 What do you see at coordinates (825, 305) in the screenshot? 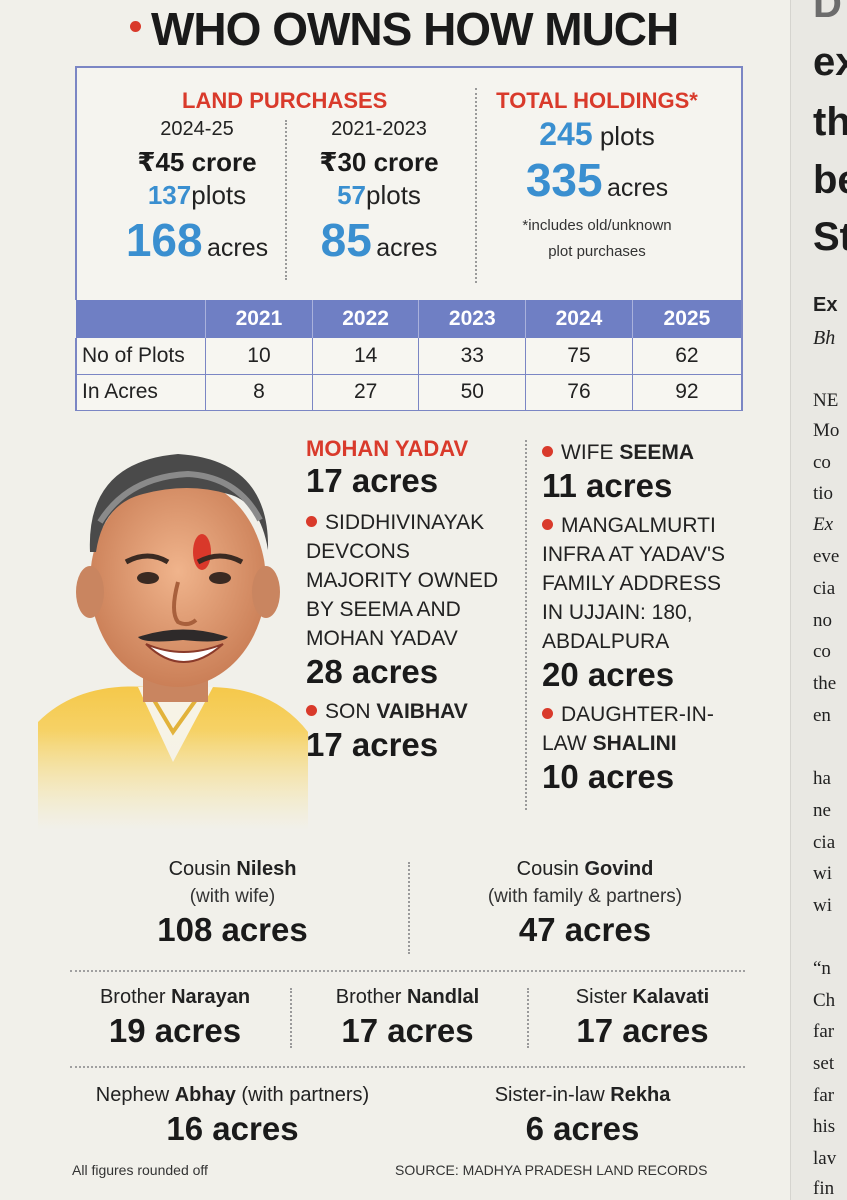
I see `byline-fragment: Ex` at bounding box center [825, 305].